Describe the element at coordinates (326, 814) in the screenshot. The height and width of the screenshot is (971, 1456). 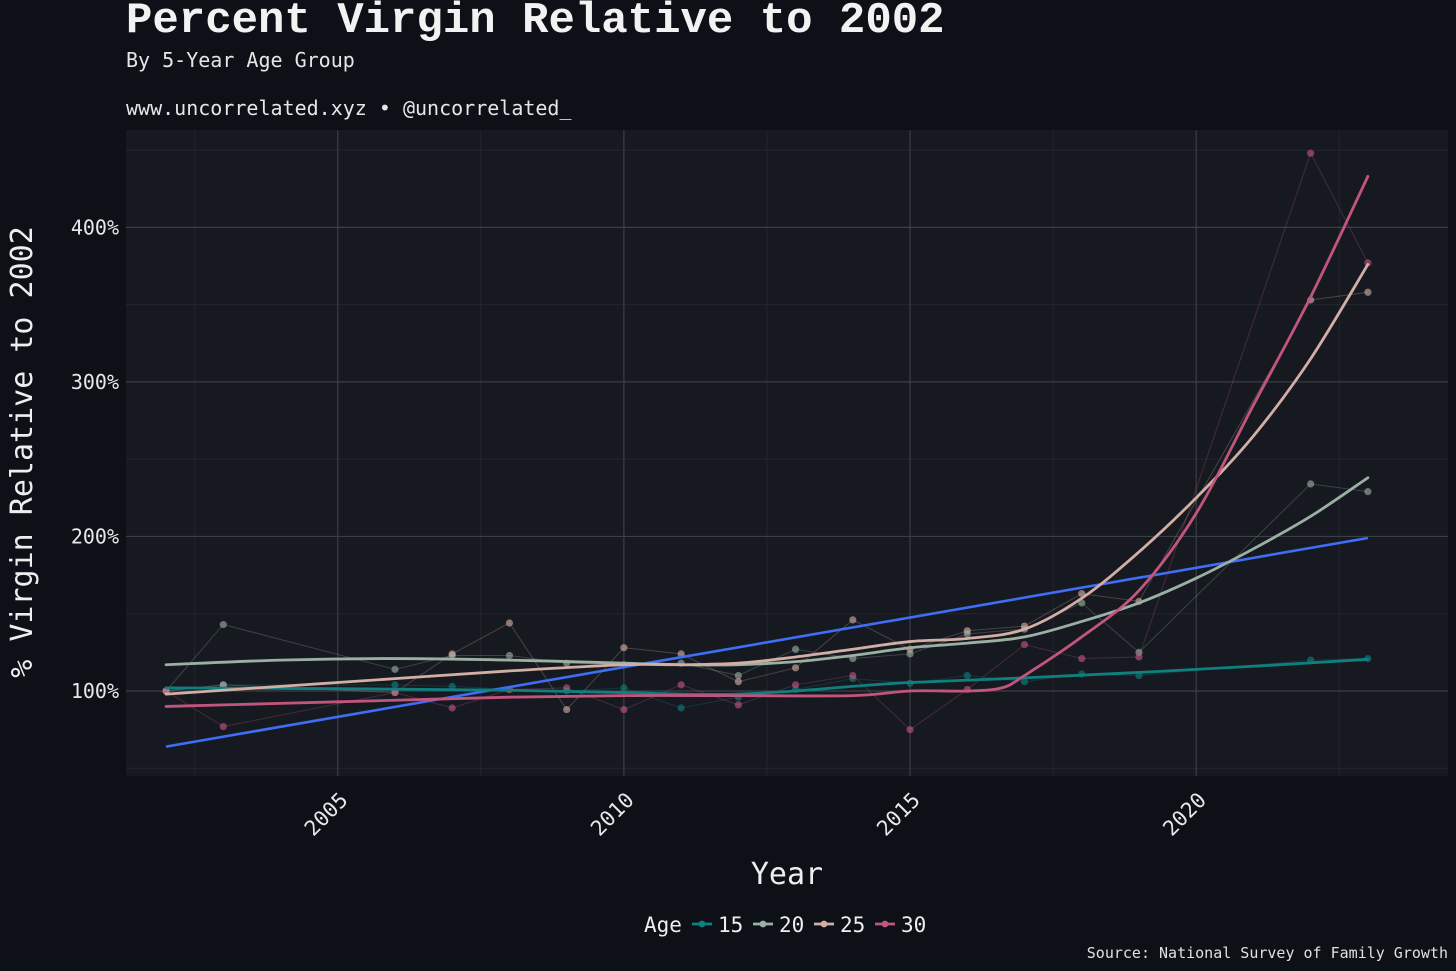
I see `x-tick-label: 2005` at that location.